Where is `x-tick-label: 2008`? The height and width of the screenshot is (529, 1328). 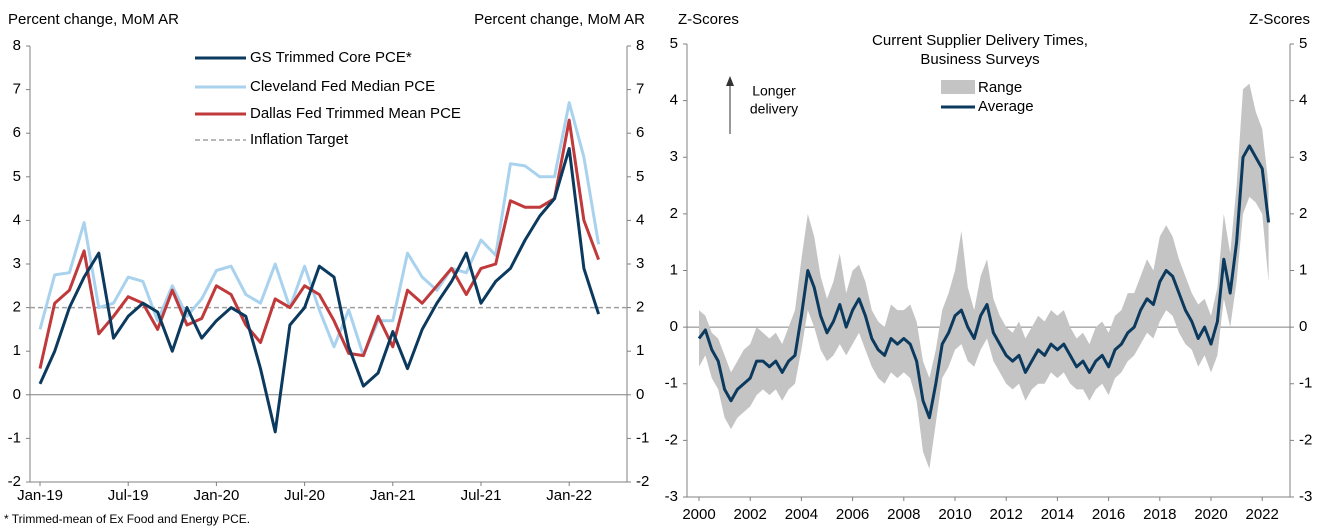 x-tick-label: 2008 is located at coordinates (903, 514).